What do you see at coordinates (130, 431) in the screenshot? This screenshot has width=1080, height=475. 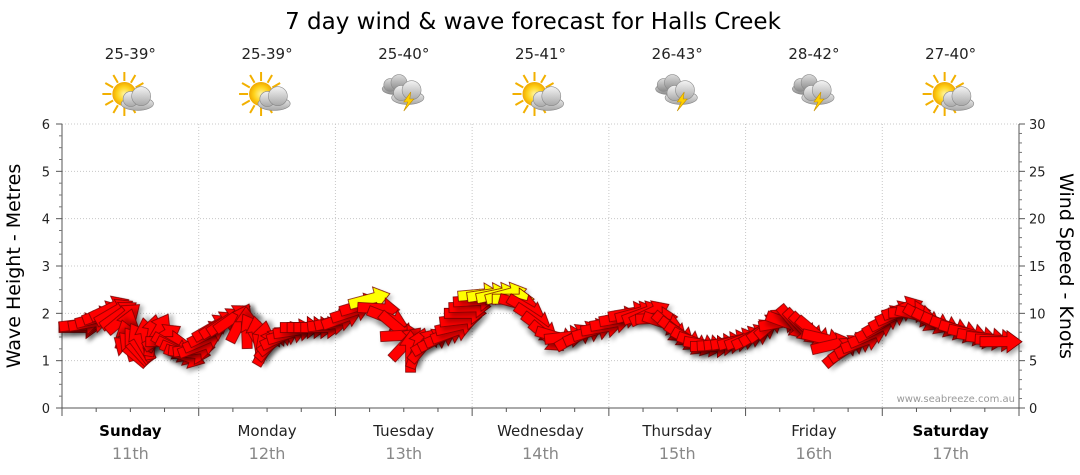 I see `day-label: Sunday` at bounding box center [130, 431].